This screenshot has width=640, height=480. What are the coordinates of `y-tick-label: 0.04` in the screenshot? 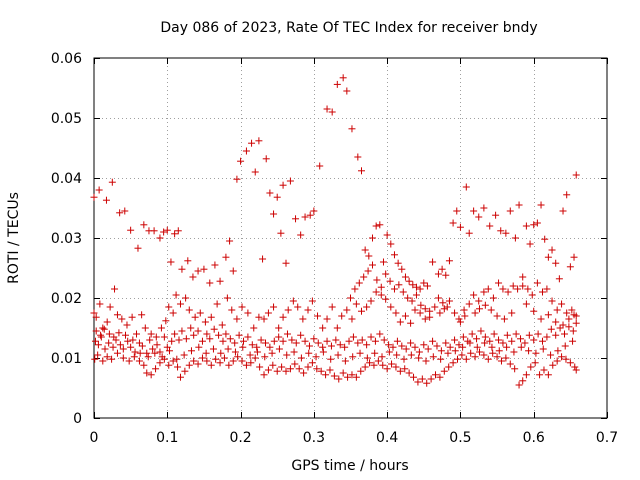 It's located at (66, 179).